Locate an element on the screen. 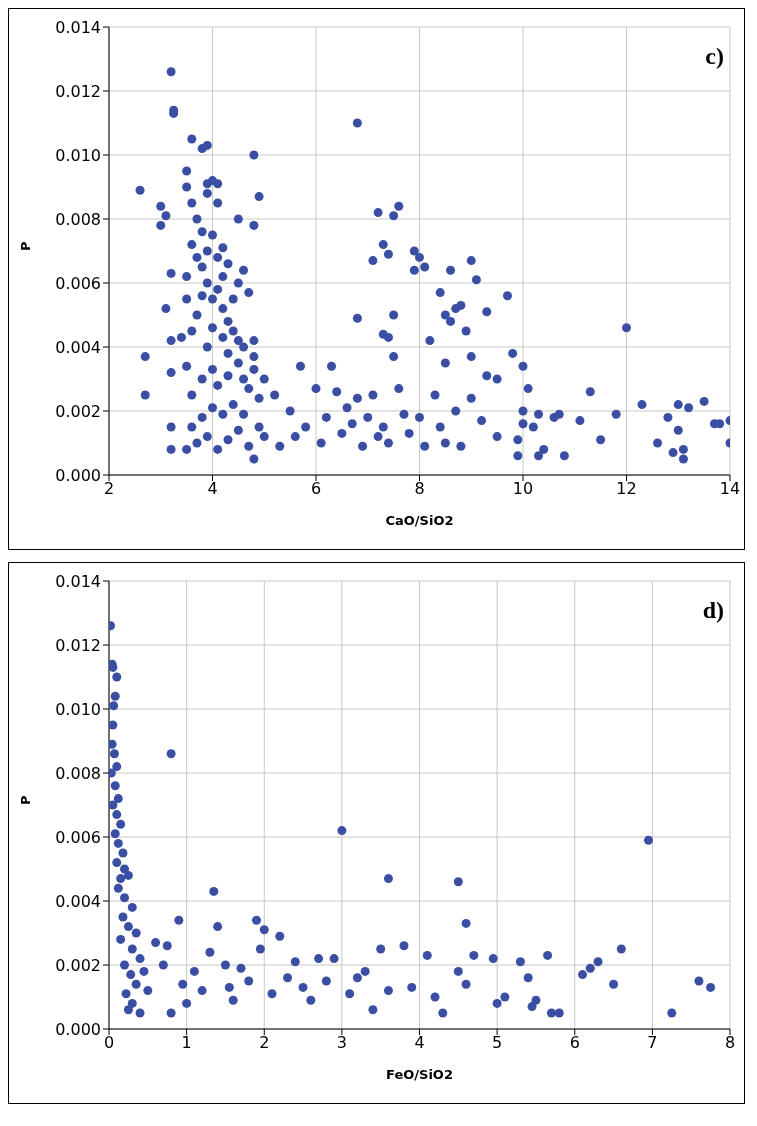 The width and height of the screenshot is (757, 1126). x-axis-title: FeO/SiO2 is located at coordinates (419, 1074).